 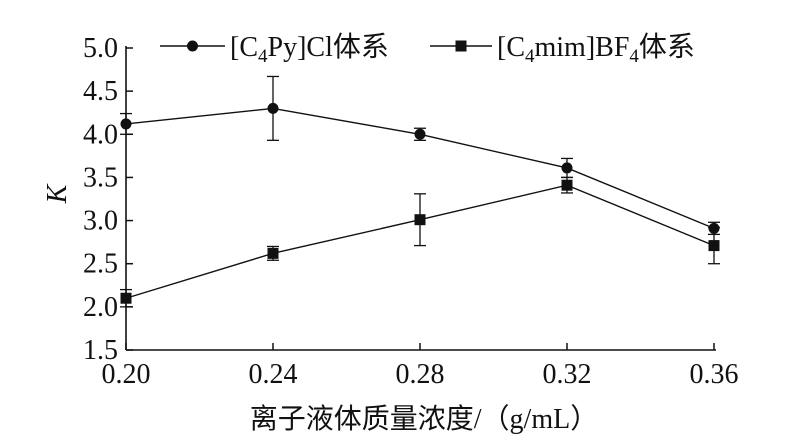 What do you see at coordinates (309, 49) in the screenshot?
I see `legend-label: [C4Py]Cl体系` at bounding box center [309, 49].